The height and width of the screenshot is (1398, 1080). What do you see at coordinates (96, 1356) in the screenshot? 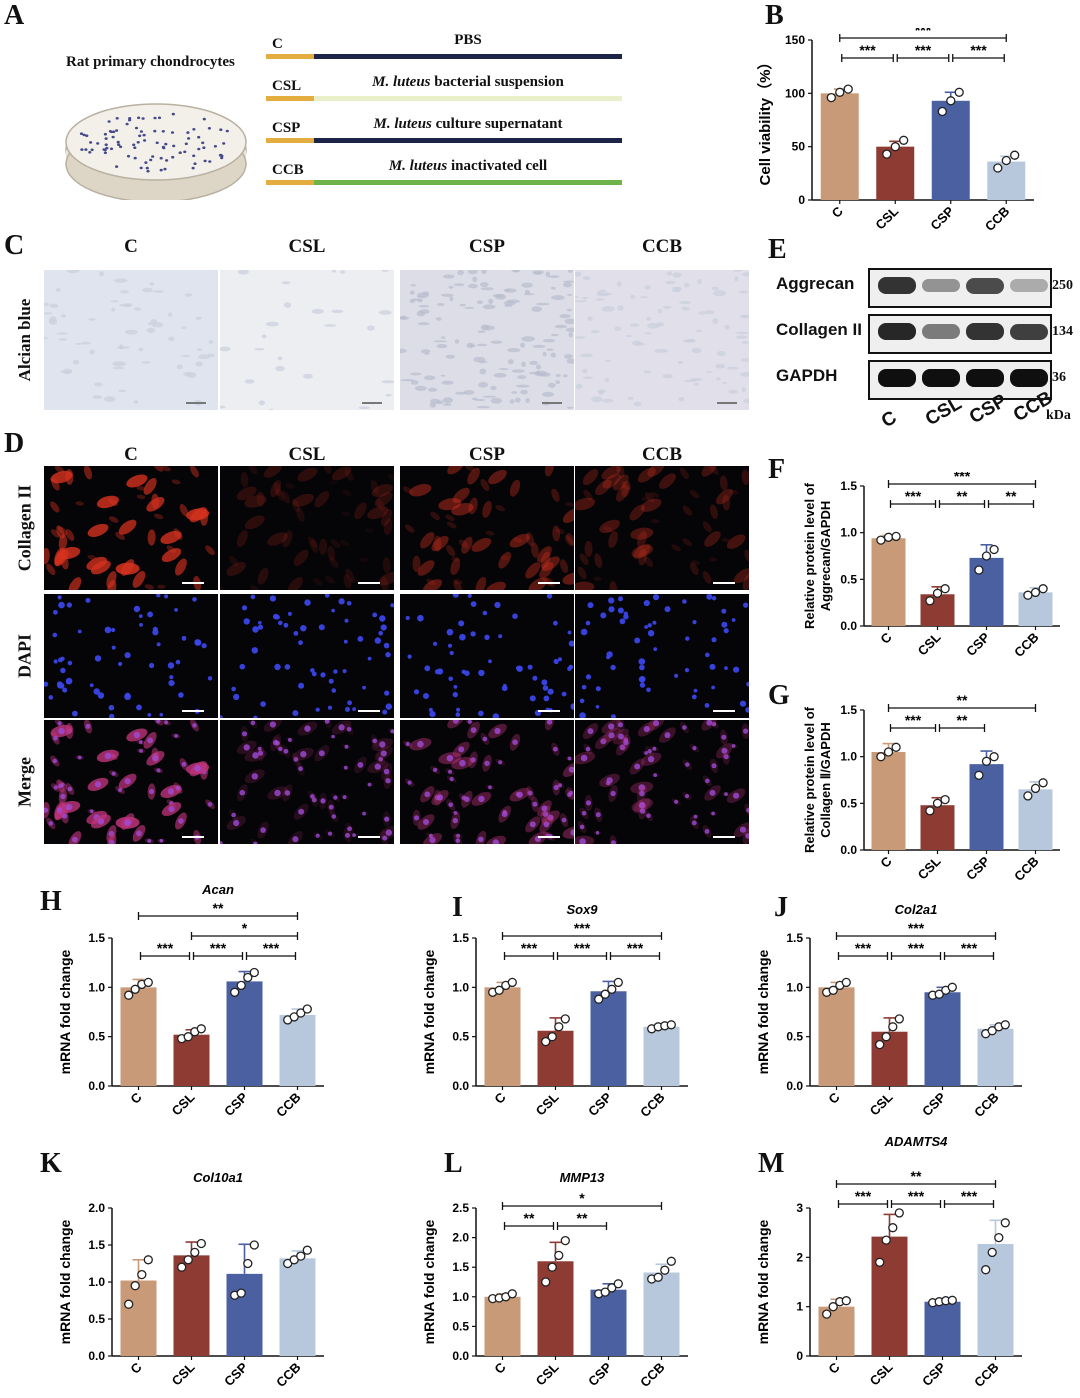
I see `y-tick-label: 0.0` at bounding box center [96, 1356].